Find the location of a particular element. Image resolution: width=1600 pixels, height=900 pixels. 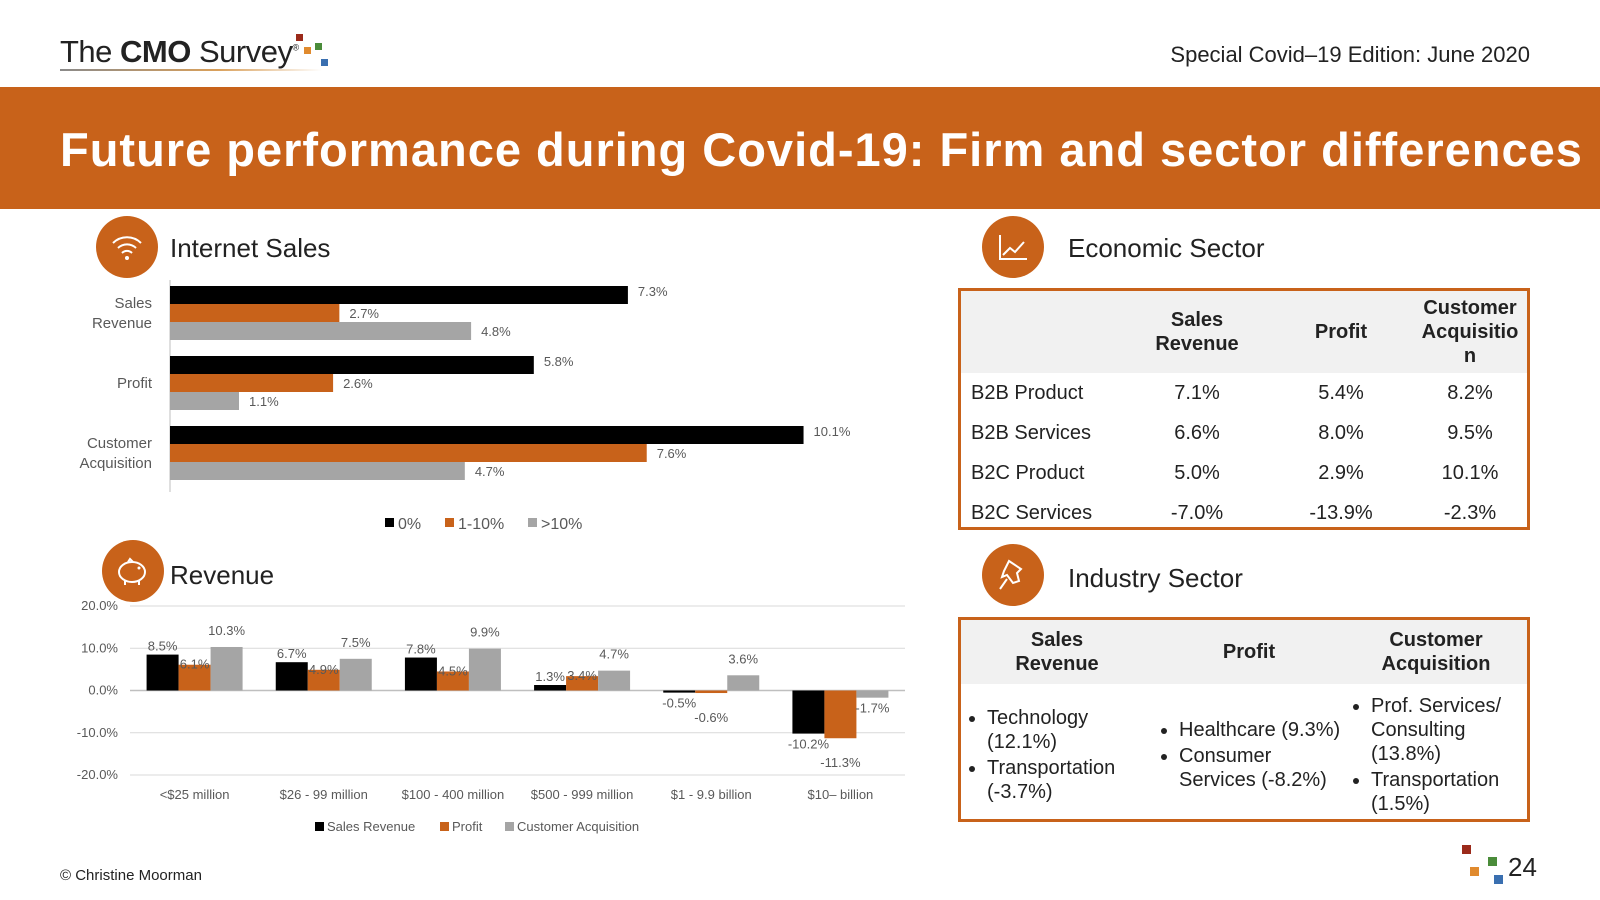

x-tick-label: $1 - 9.9 billion is located at coordinates (711, 794).